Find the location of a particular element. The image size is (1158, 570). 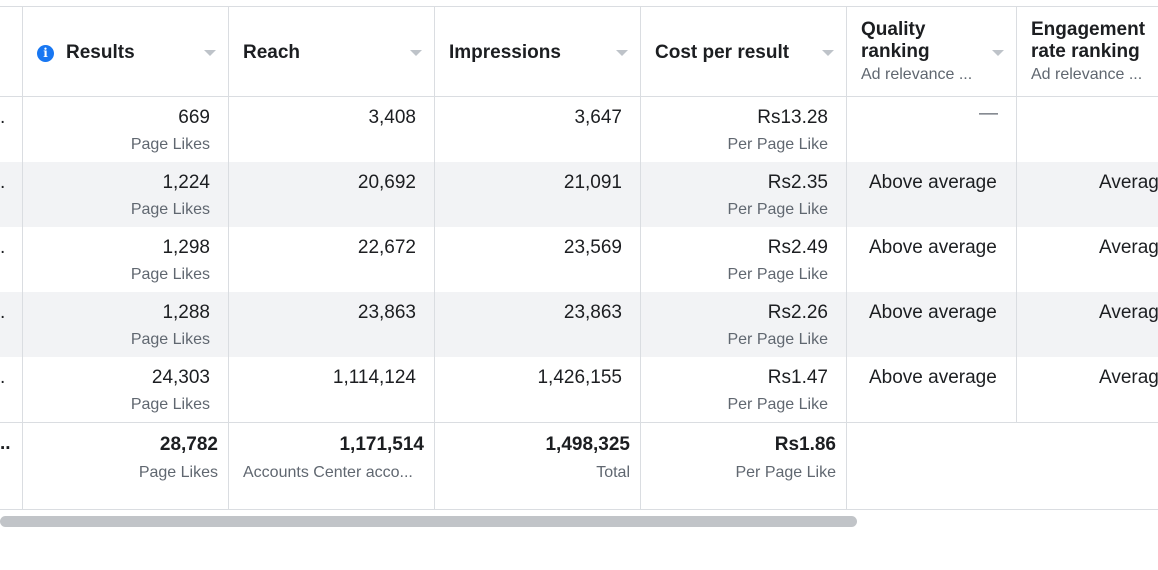

header-engagement-line2: rate ranking is located at coordinates (1085, 51).